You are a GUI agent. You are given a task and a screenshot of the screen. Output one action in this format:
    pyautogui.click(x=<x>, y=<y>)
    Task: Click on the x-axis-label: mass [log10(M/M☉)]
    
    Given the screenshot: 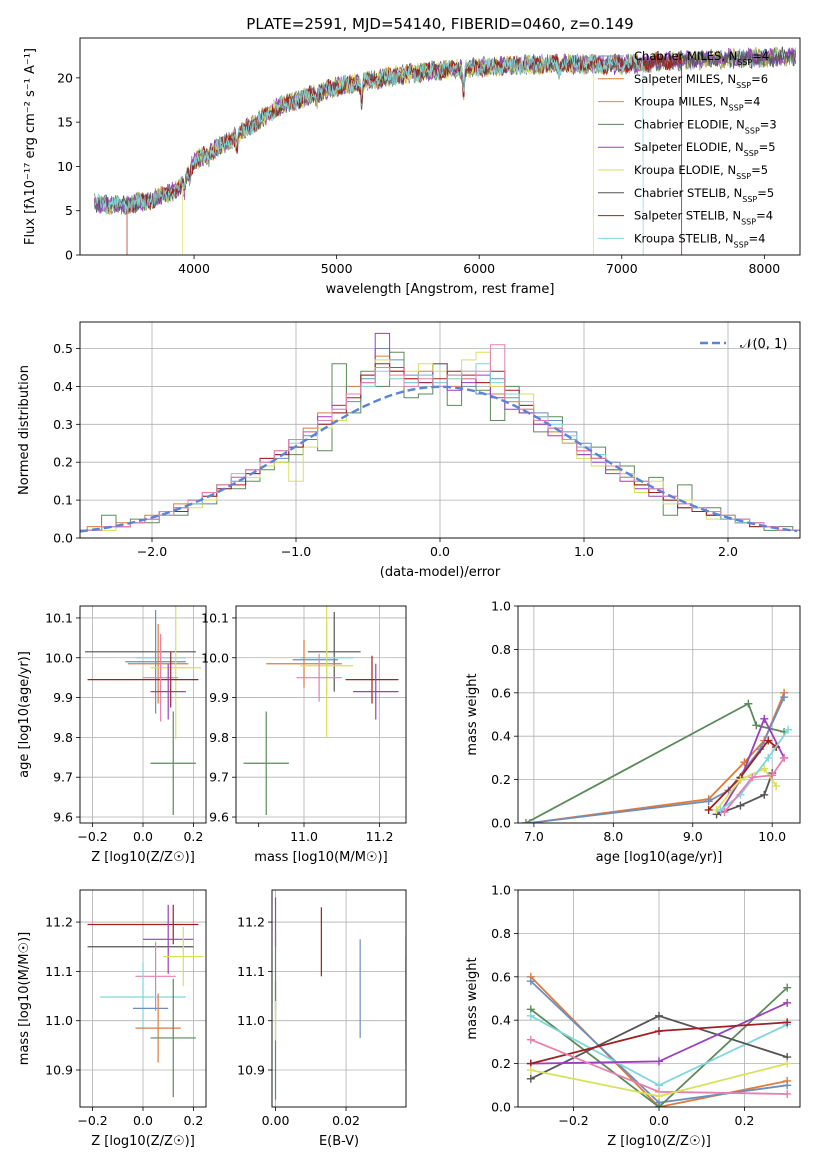 What is the action you would take?
    pyautogui.click(x=320, y=857)
    